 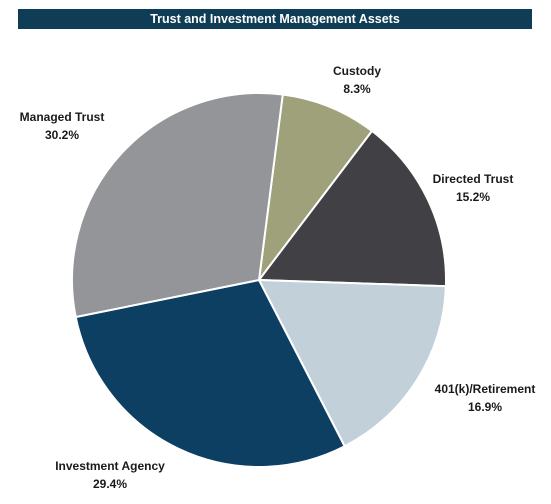 I want to click on slice-value-label: 8.3%, so click(x=357, y=89).